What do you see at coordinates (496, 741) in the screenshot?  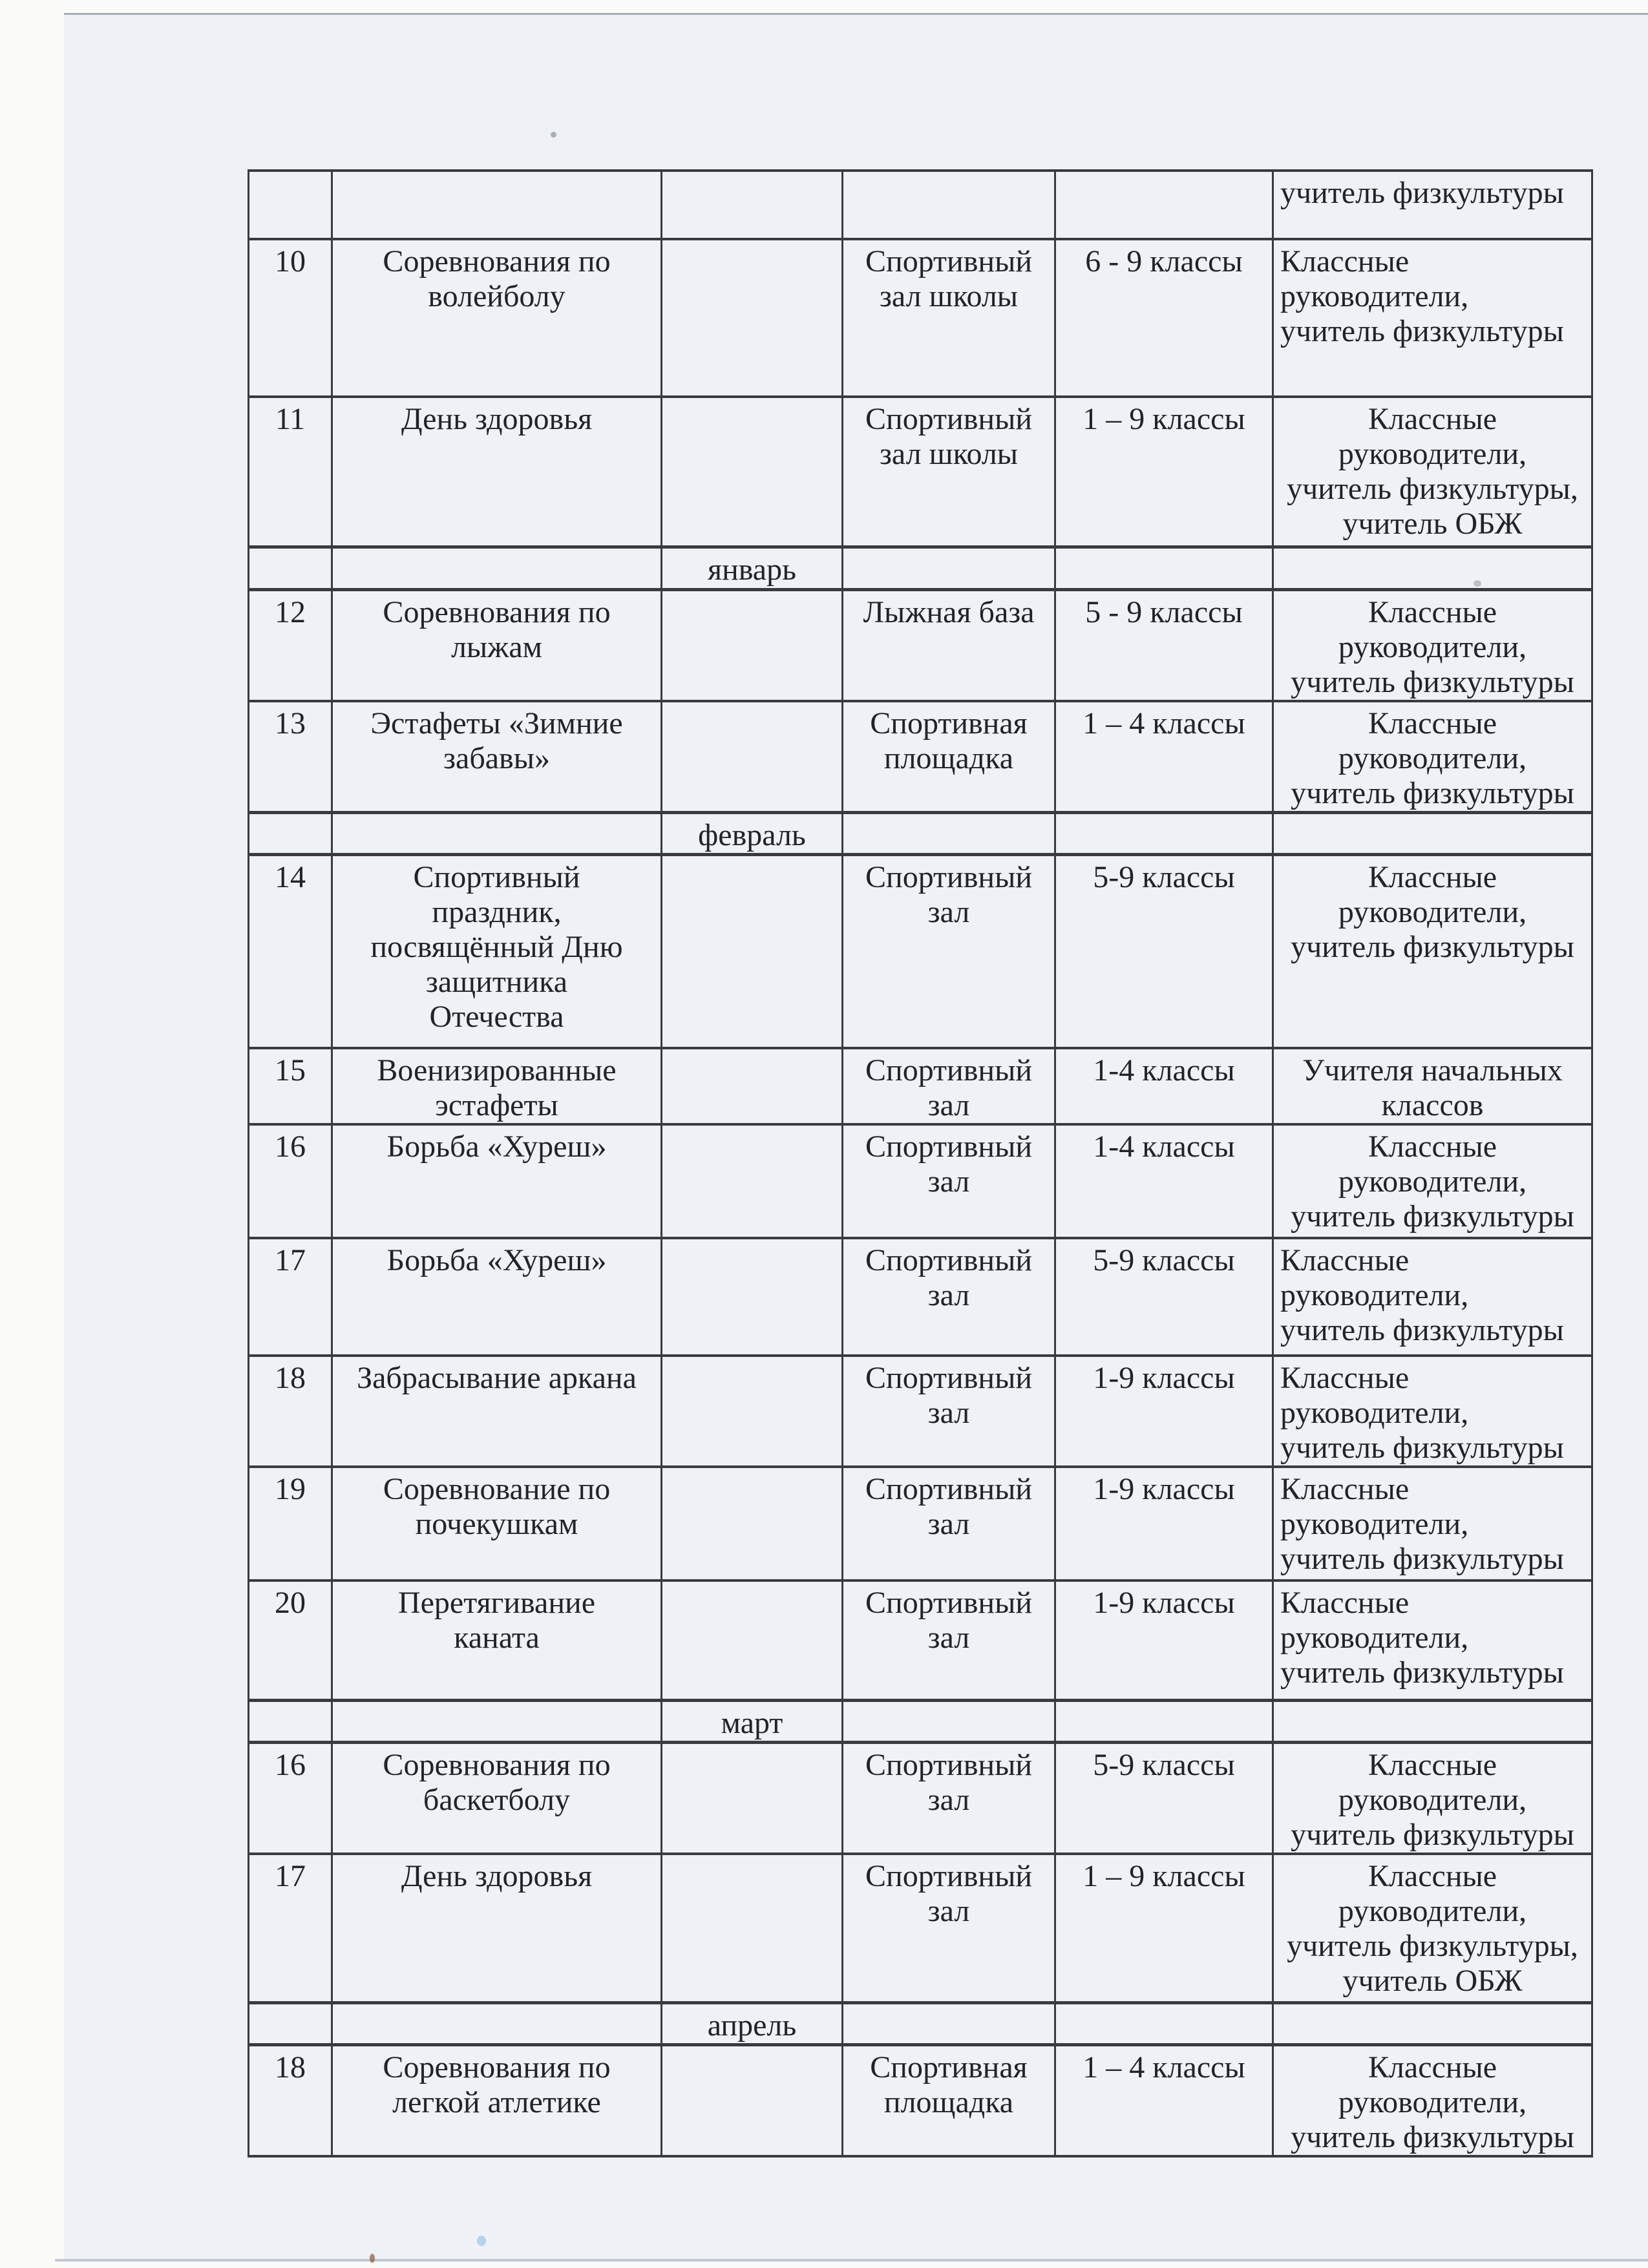 I see `event-name-text: Эстафеты «Зимние забавы»` at bounding box center [496, 741].